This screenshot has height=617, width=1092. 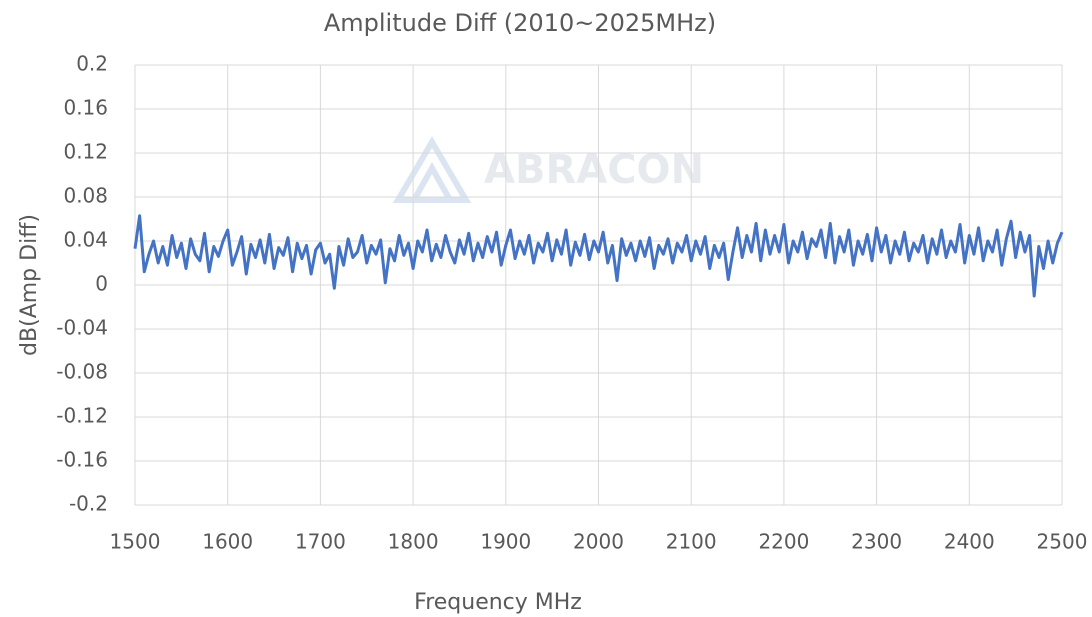 What do you see at coordinates (691, 542) in the screenshot?
I see `x-tick-label: 2100` at bounding box center [691, 542].